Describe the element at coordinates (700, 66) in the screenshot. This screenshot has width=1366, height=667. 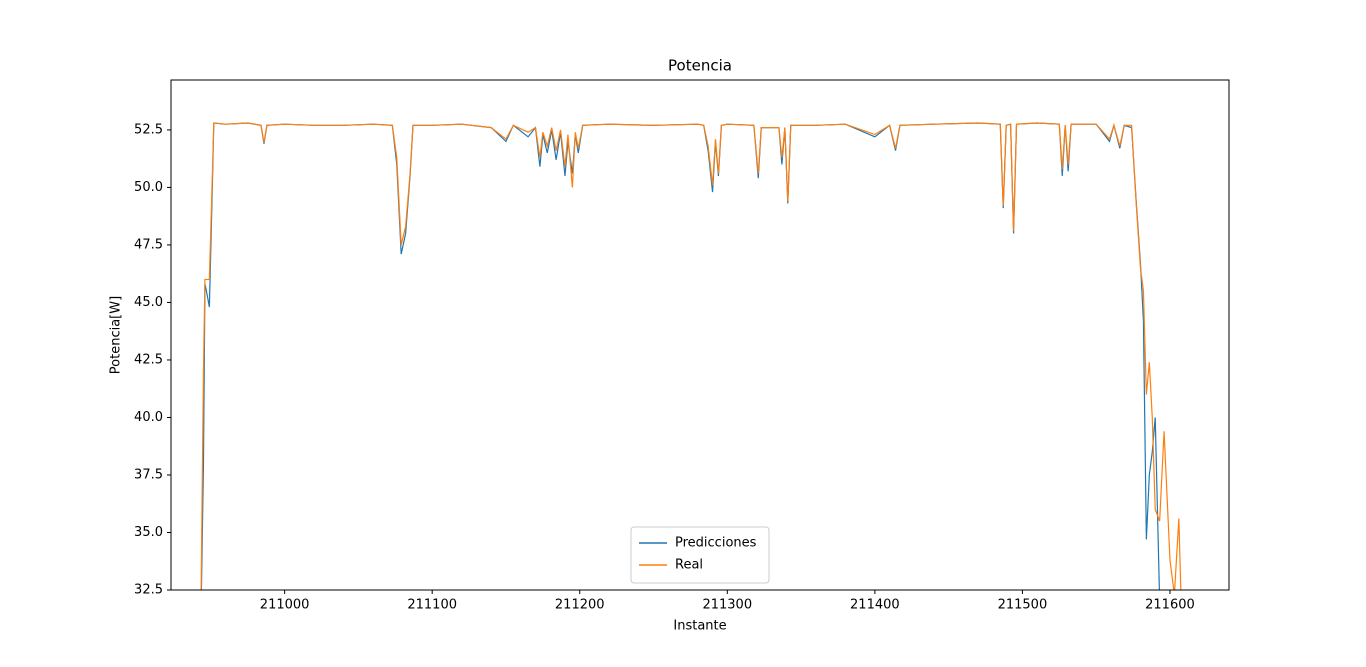
I see `chart-title: Potencia` at that location.